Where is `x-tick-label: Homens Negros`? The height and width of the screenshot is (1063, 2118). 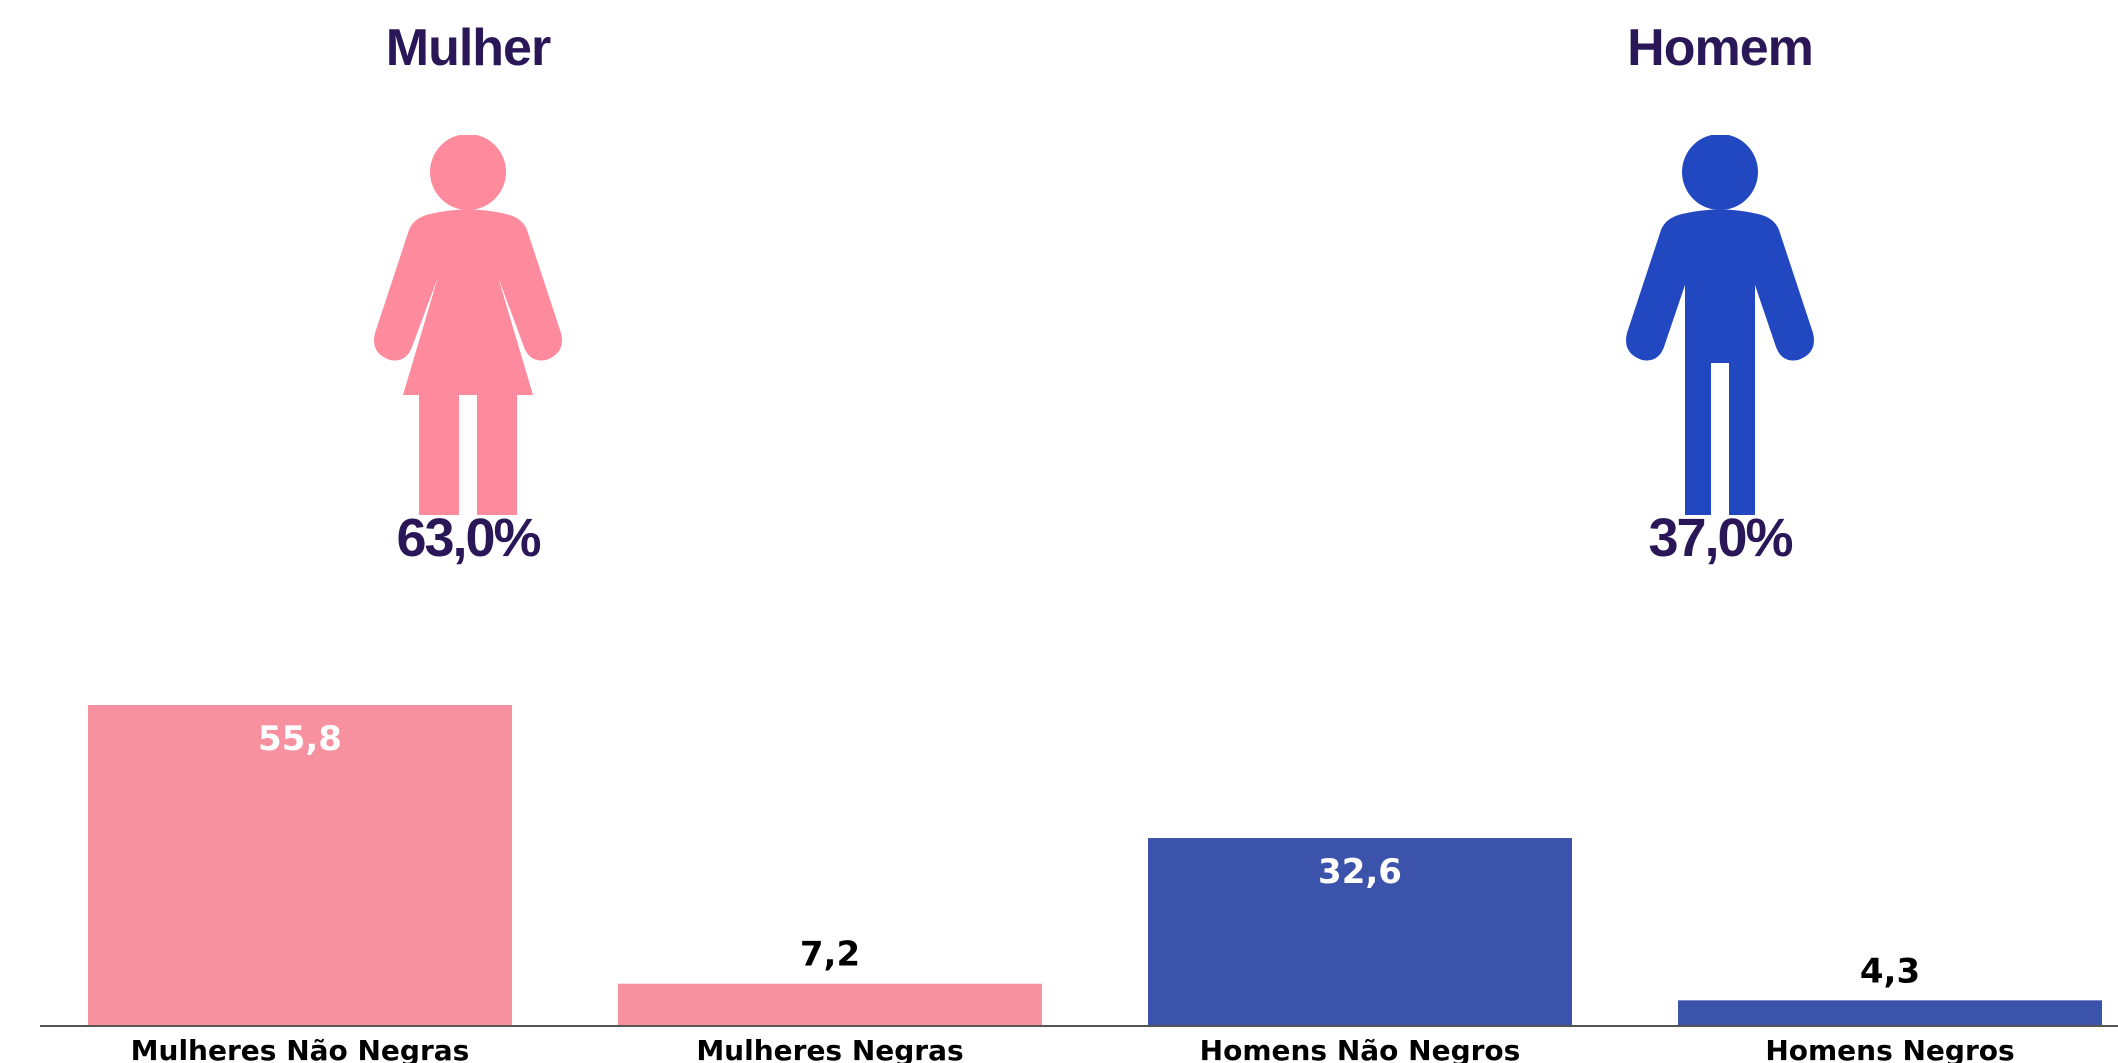 x-tick-label: Homens Negros is located at coordinates (1889, 1048).